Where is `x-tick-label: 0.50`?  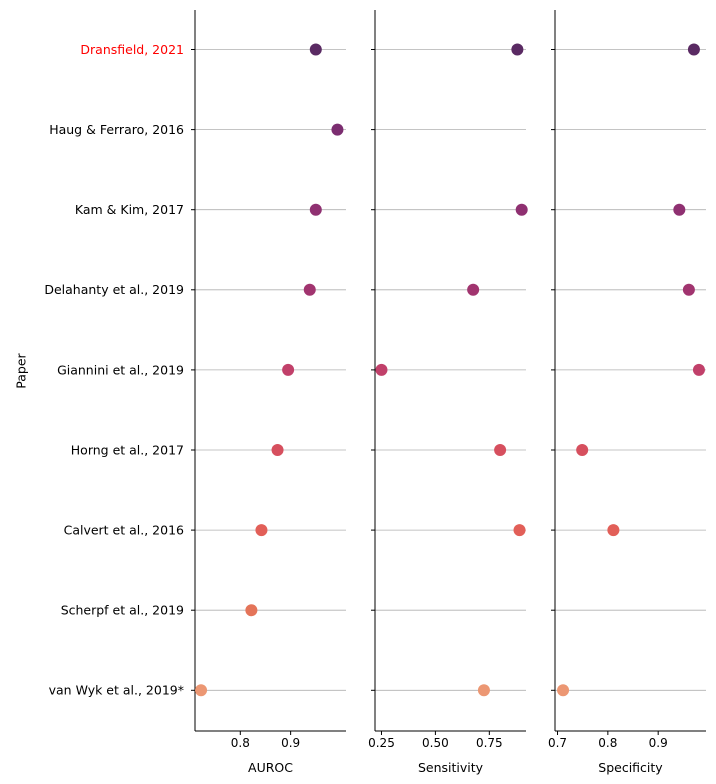 x-tick-label: 0.50 is located at coordinates (435, 743).